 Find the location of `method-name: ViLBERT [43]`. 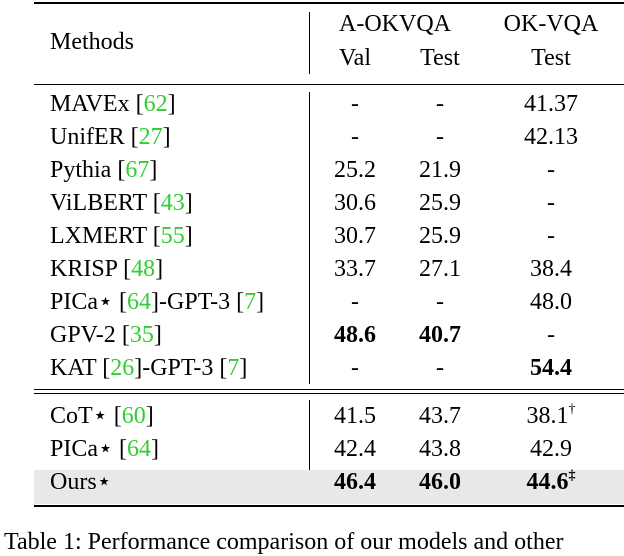

method-name: ViLBERT [43] is located at coordinates (121, 203).